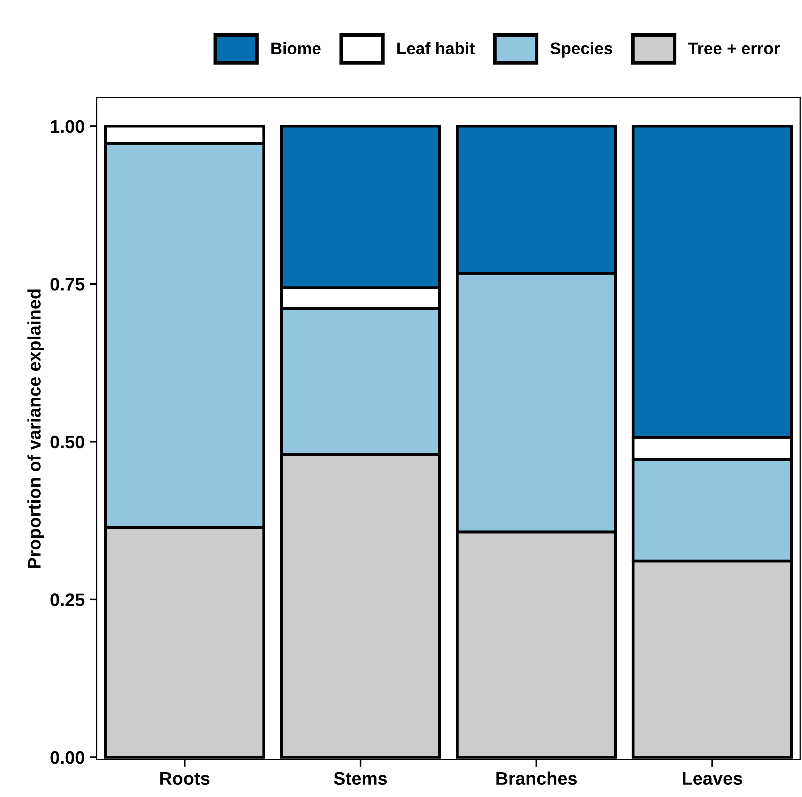 The height and width of the screenshot is (797, 802). I want to click on legend-label: Tree + error, so click(734, 48).